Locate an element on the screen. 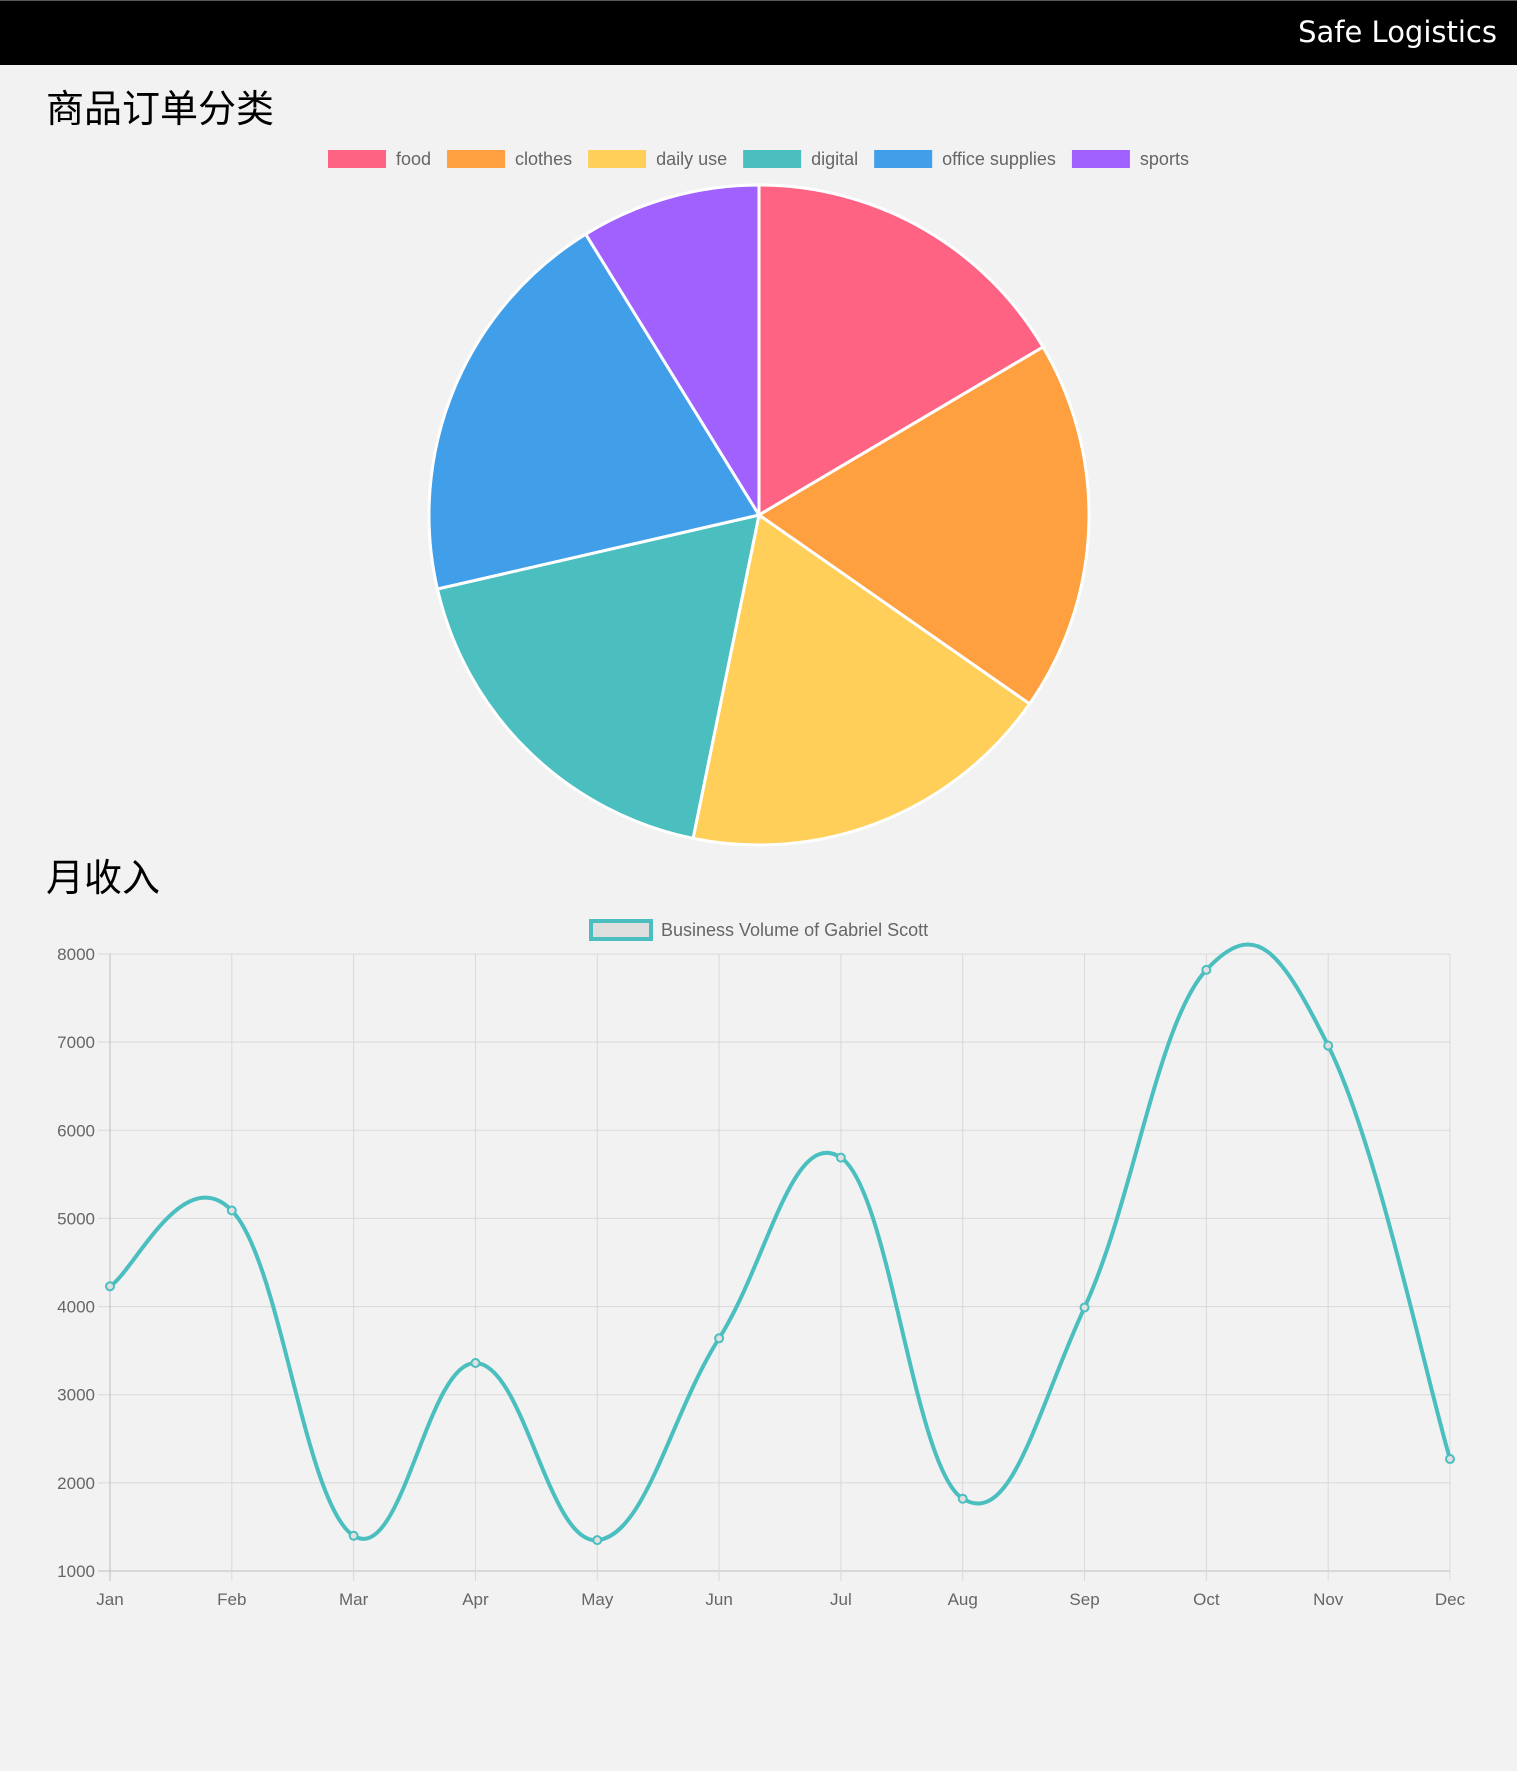  x-tick-label: Aug is located at coordinates (963, 1599).